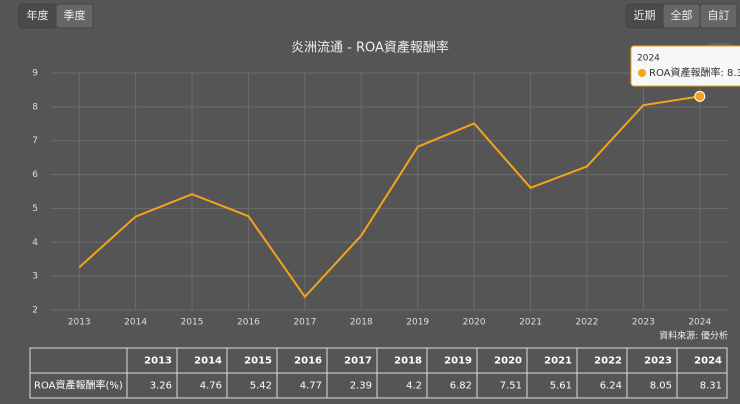 This screenshot has height=404, width=740. I want to click on chart-title: 炎洲流通 - ROA資產報酬率, so click(370, 48).